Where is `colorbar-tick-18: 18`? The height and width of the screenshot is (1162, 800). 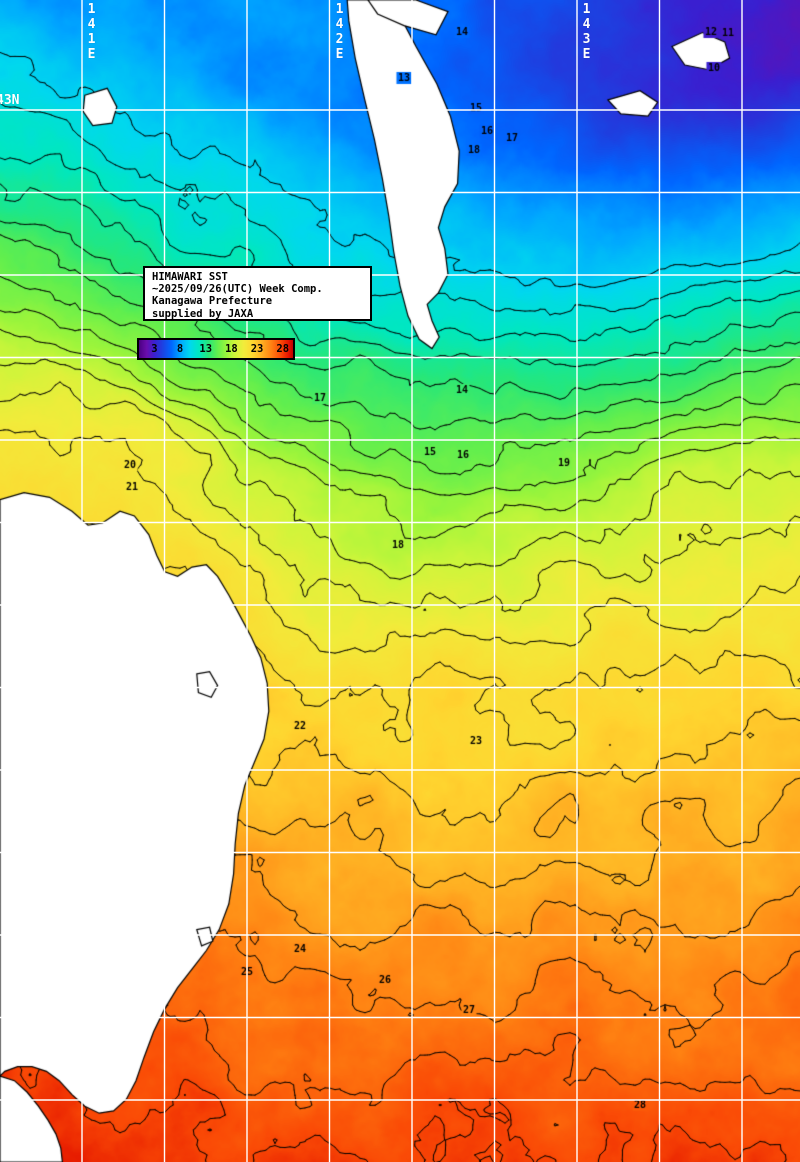 colorbar-tick-18: 18 is located at coordinates (231, 349).